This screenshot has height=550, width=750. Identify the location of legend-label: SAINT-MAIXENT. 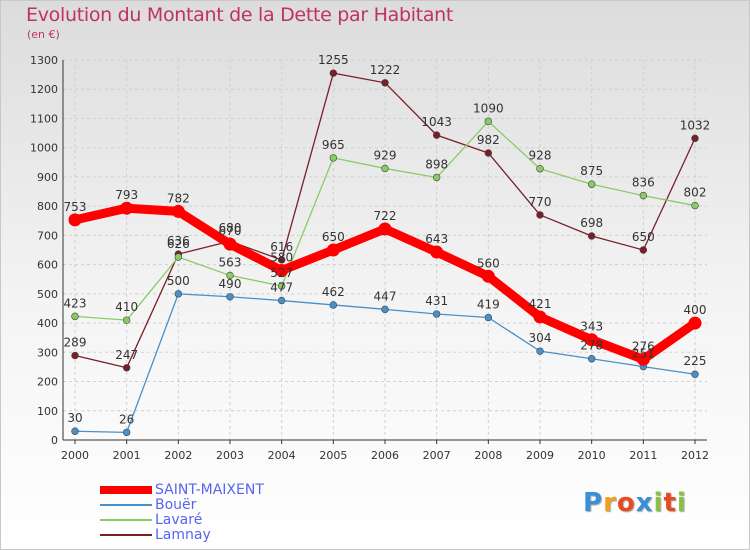
(209, 490).